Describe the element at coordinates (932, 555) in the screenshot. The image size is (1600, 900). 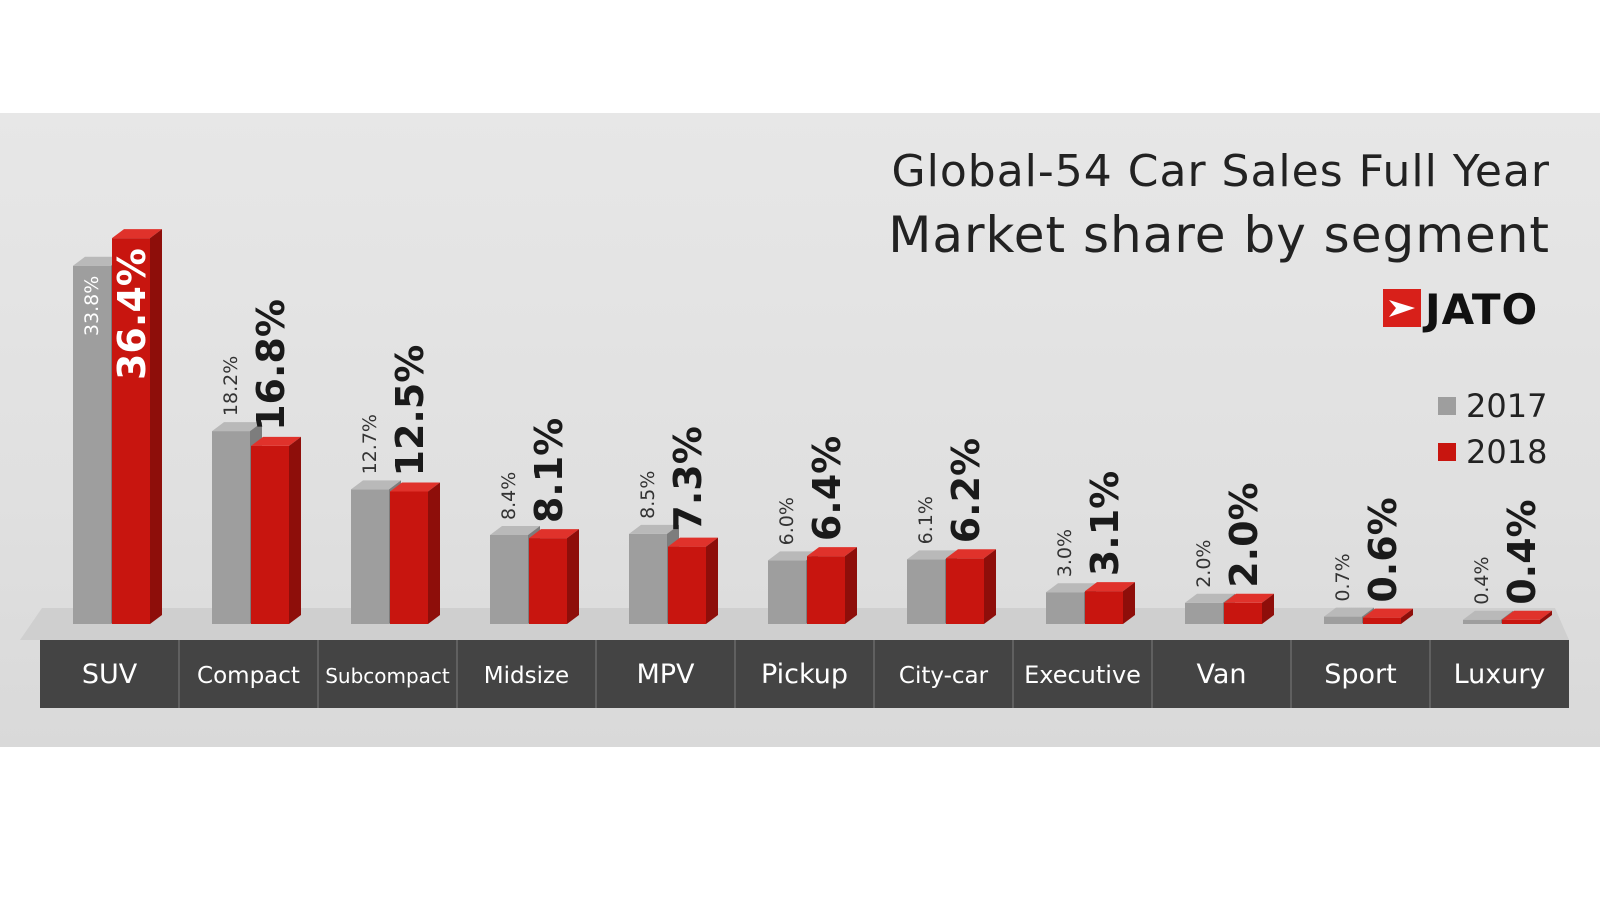
I see `bar-2017-city-car-top` at that location.